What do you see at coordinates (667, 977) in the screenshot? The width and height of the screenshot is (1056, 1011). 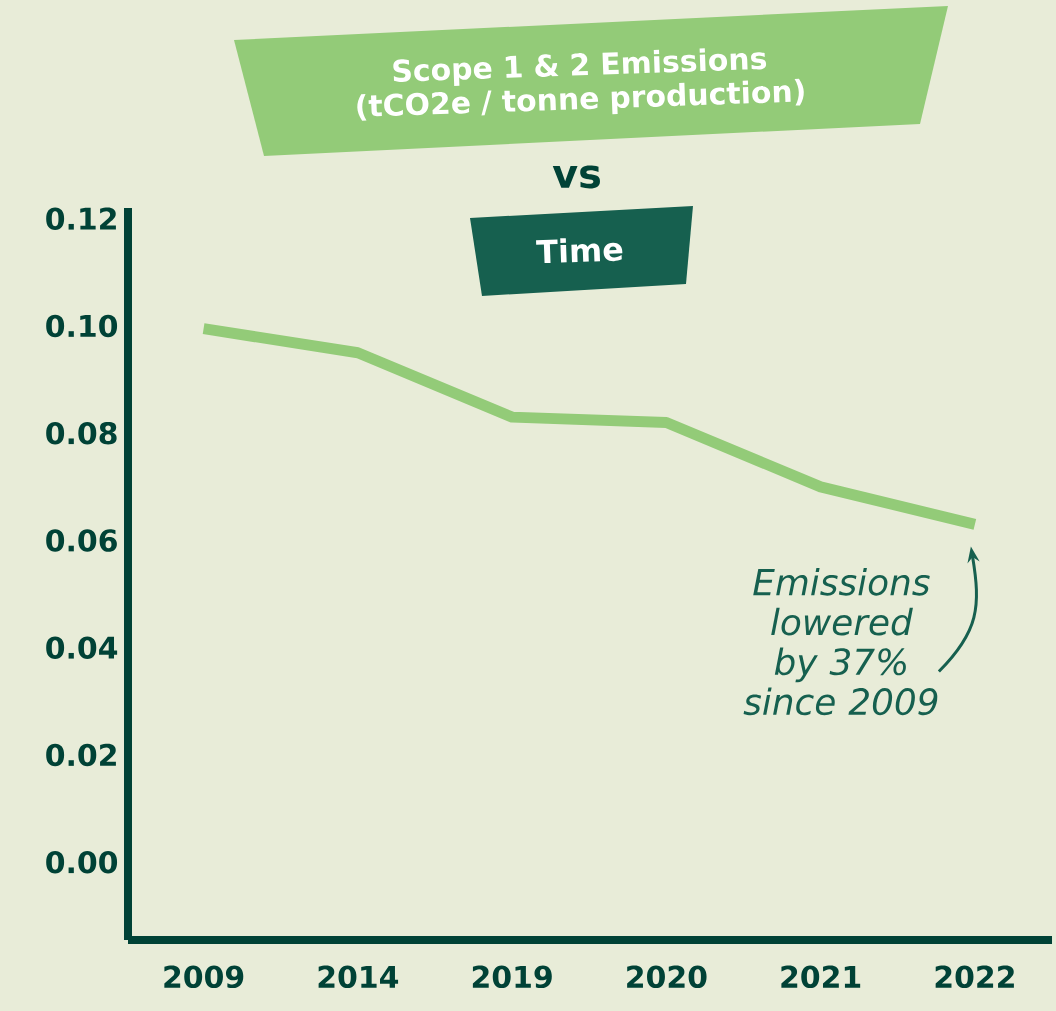 I see `x-tick-label: 2020` at bounding box center [667, 977].